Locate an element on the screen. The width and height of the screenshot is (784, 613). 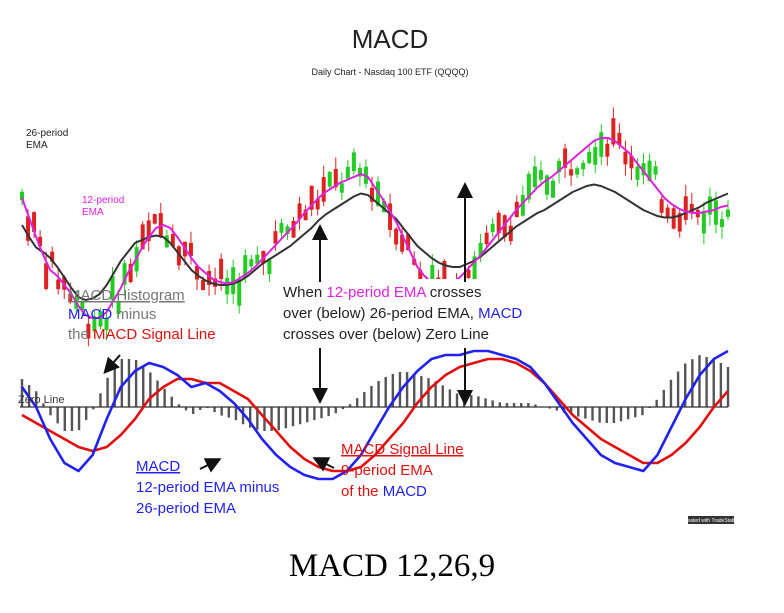
ema26-label: 26-period EMA is located at coordinates (48, 139).